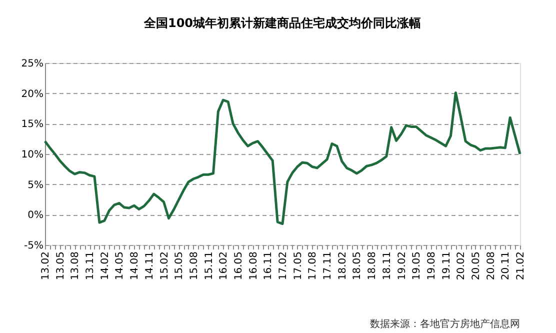 Image resolution: width=556 pixels, height=333 pixels. What do you see at coordinates (105, 266) in the screenshot?
I see `x-tick-label: 14.02` at bounding box center [105, 266].